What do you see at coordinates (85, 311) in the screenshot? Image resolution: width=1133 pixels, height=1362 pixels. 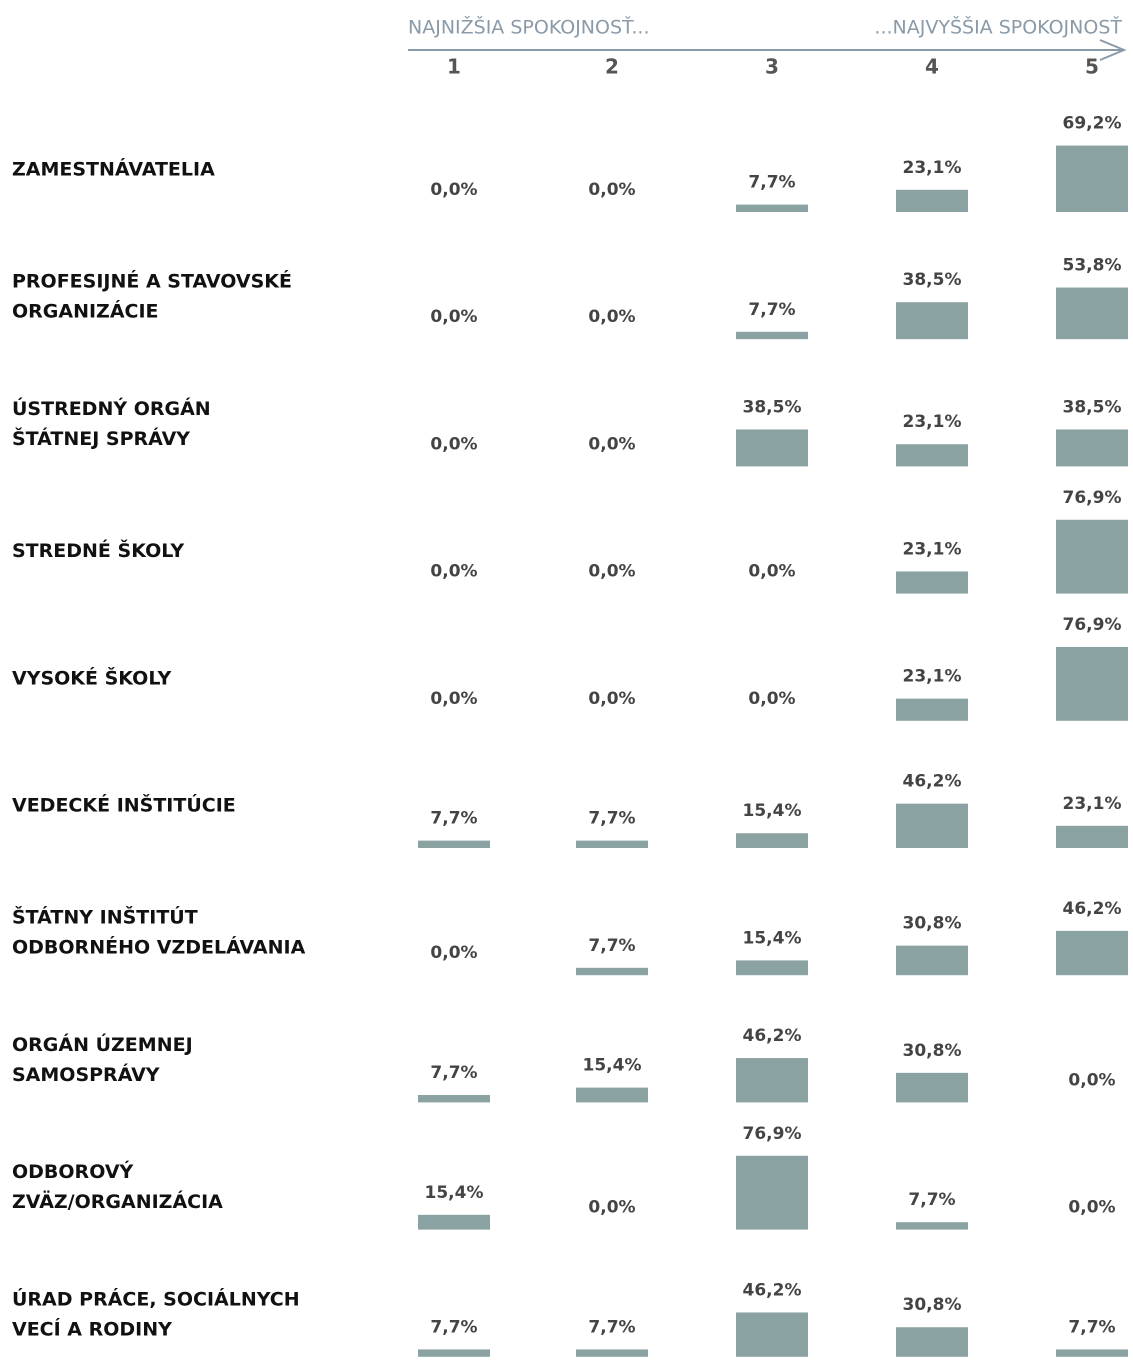 I see `row-label: ORGANIZÁCIE` at bounding box center [85, 311].